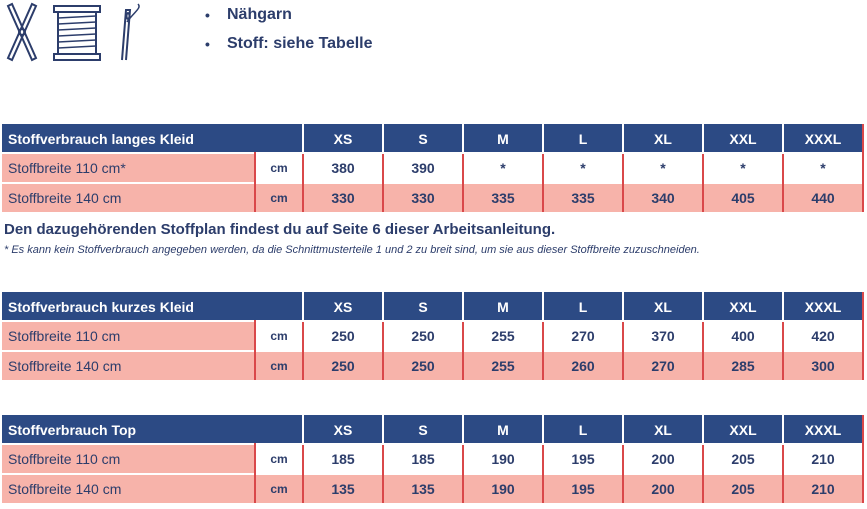  I want to click on table-title: Stoffverbrauch kurzes Kleid, so click(153, 307).